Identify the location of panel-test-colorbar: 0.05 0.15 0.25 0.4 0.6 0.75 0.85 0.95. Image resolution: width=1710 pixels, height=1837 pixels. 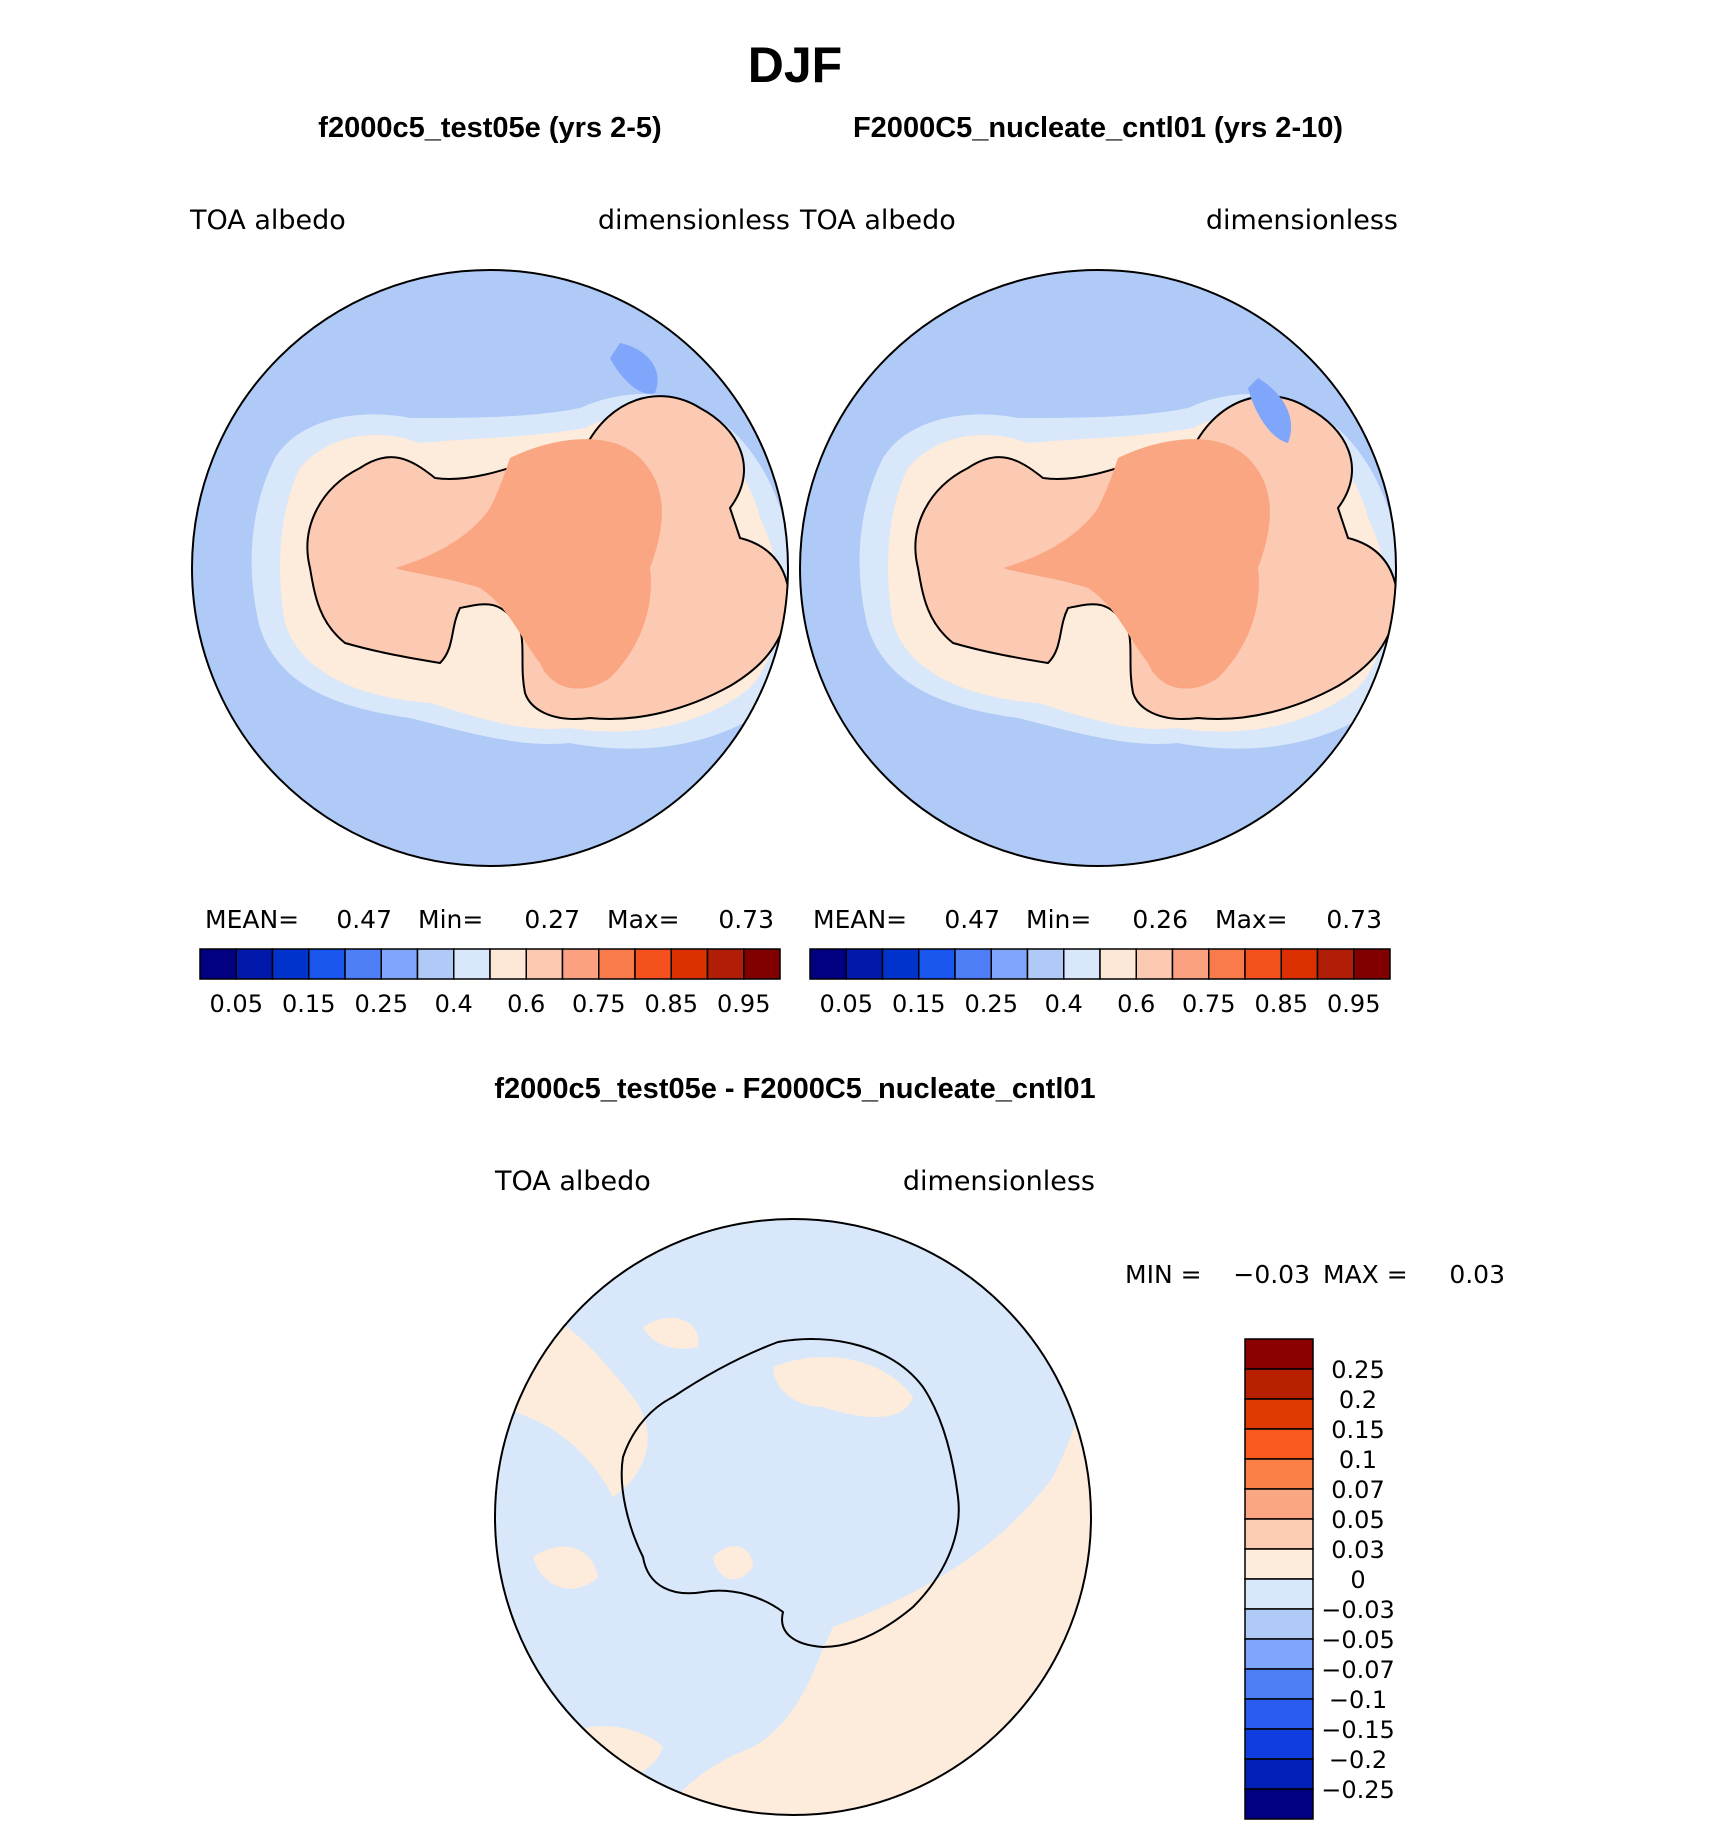
(490, 983).